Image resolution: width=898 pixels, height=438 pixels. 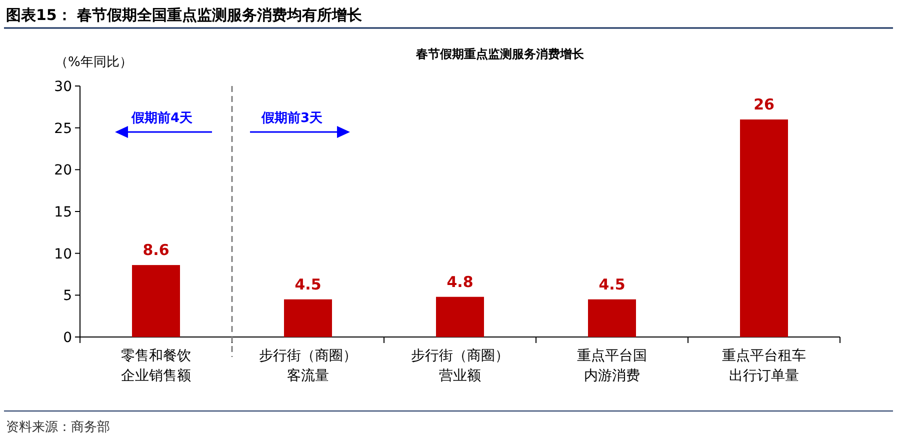 I want to click on y-tick-label: 10, so click(x=63, y=254).